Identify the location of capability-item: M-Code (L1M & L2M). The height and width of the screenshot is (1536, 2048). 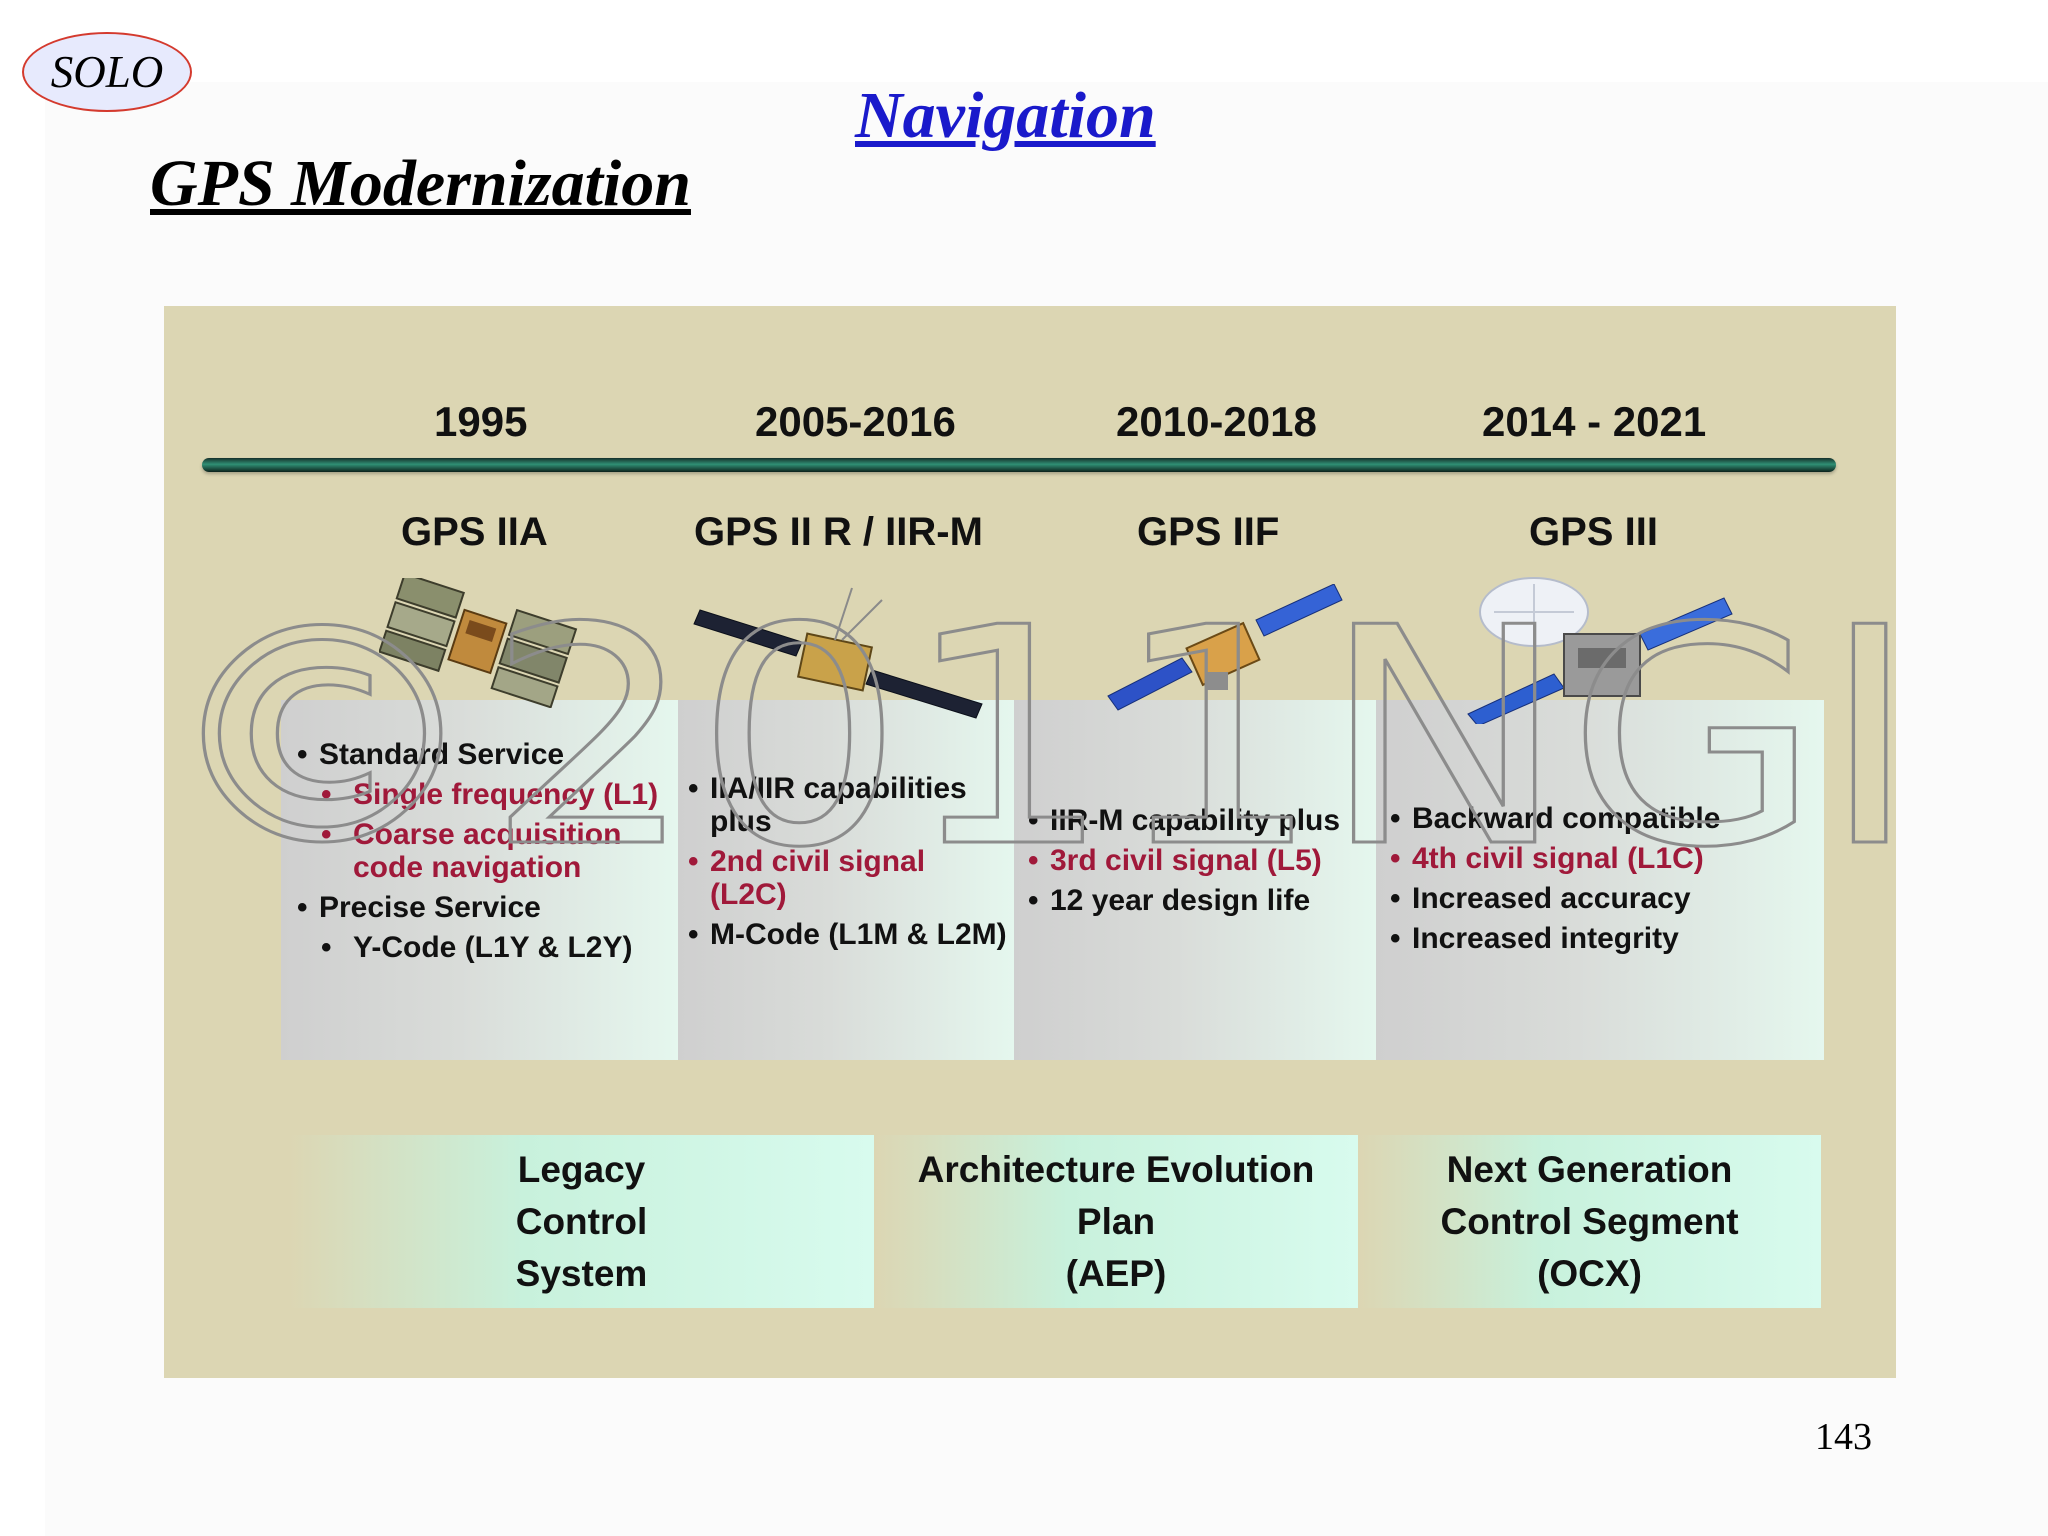
(848, 934).